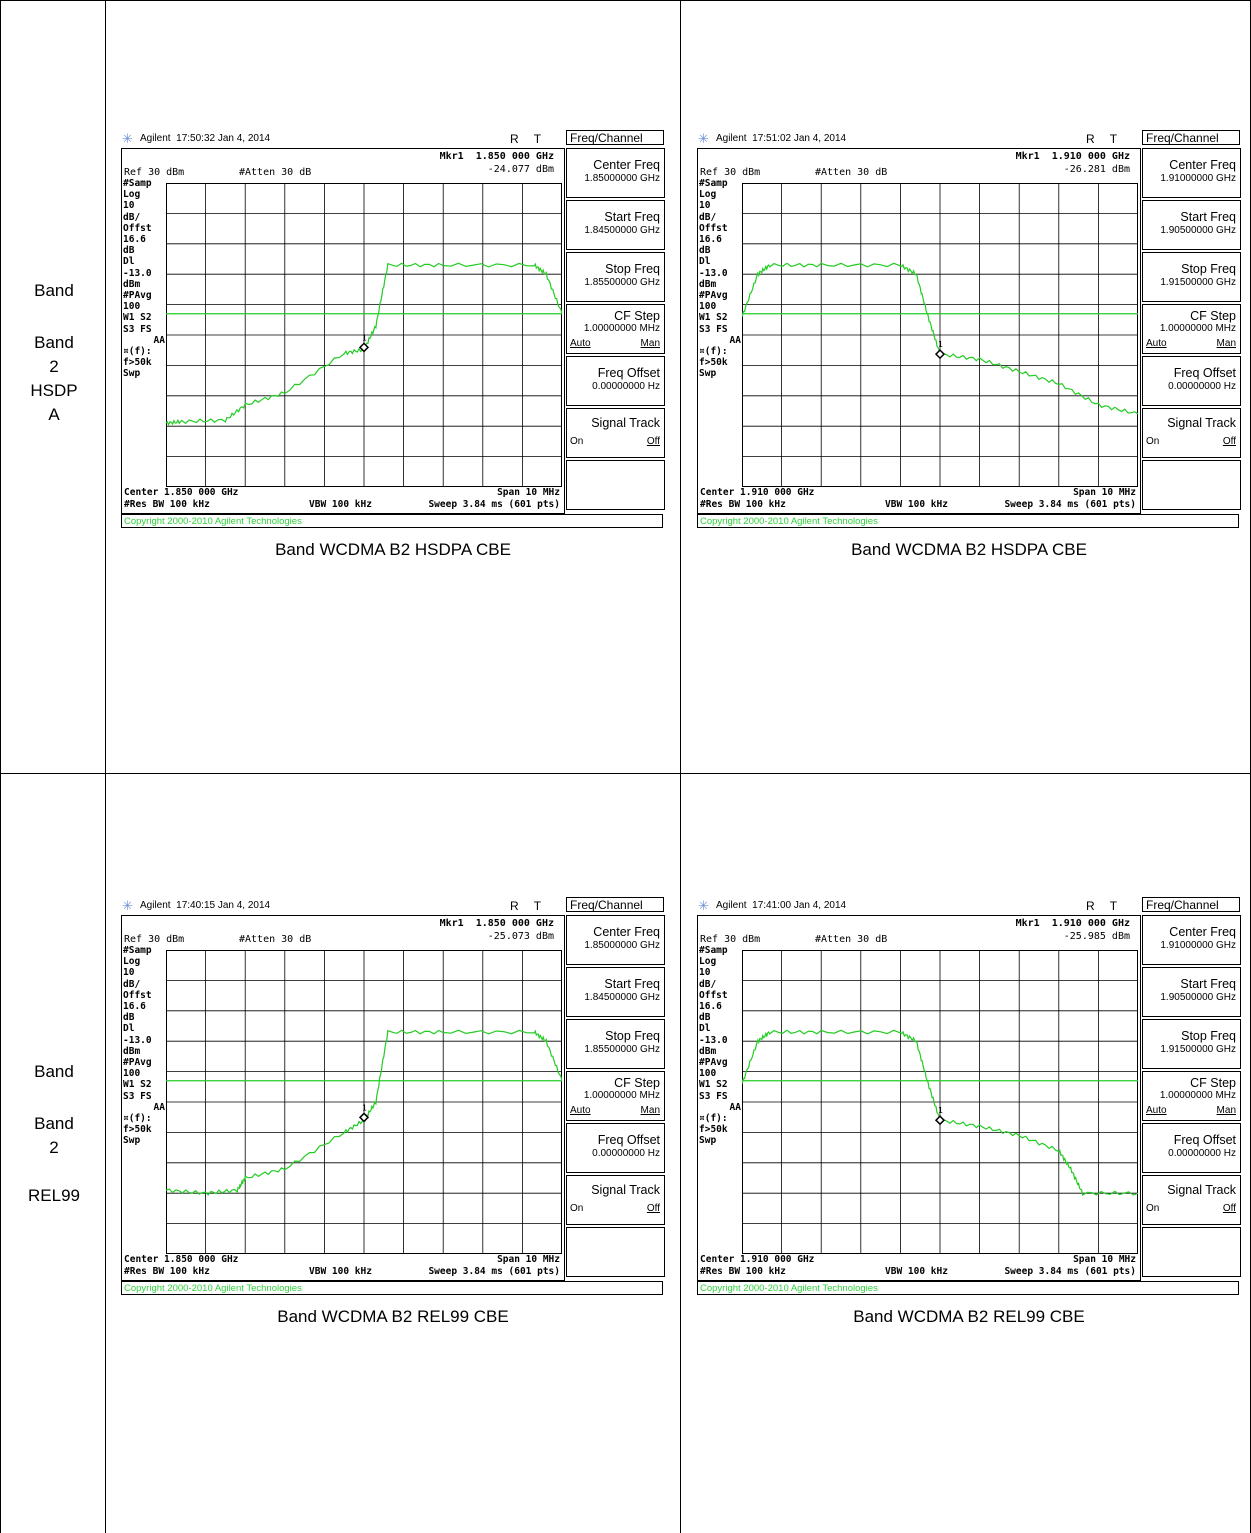 This screenshot has width=1251, height=1533. What do you see at coordinates (132, 984) in the screenshot?
I see `side-annotation: dB/` at bounding box center [132, 984].